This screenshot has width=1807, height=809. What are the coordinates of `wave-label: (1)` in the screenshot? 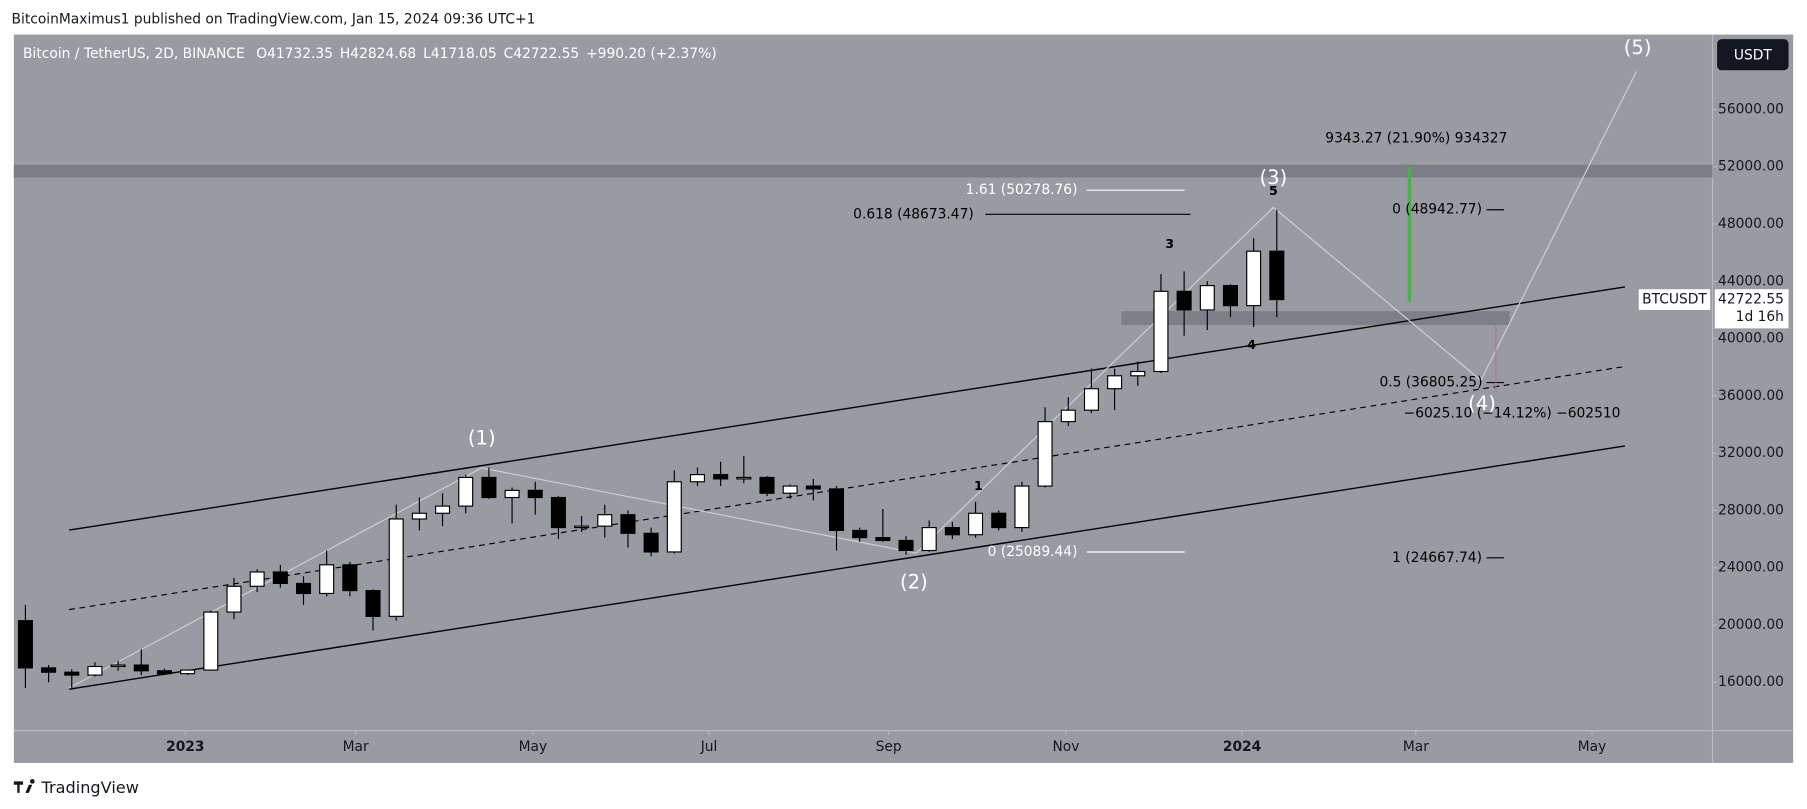 It's located at (482, 438).